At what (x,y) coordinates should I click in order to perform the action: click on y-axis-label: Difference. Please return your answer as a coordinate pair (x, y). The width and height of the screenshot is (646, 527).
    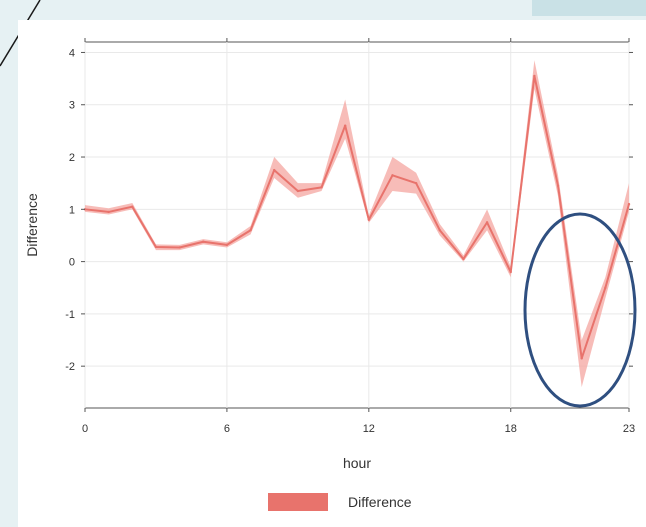
    Looking at the image, I should click on (32, 225).